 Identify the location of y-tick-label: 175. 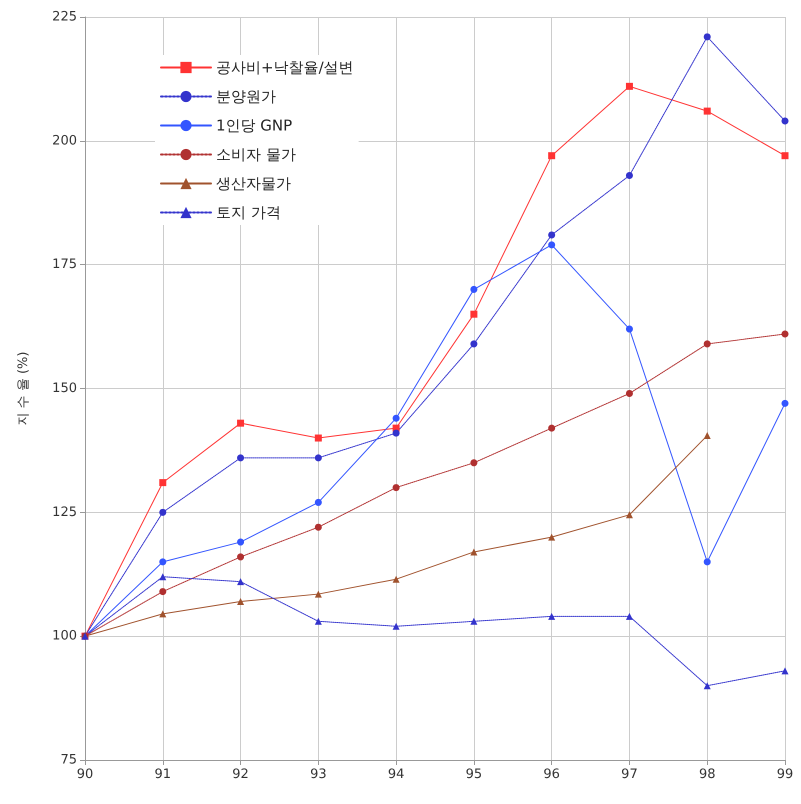
(64, 264).